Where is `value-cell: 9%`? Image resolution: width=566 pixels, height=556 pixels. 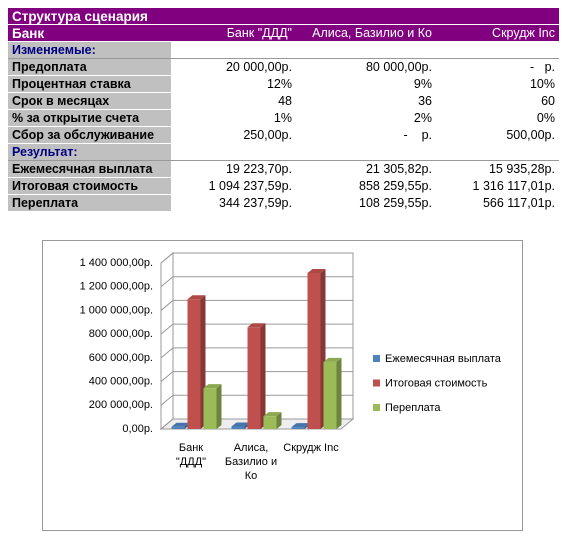
value-cell: 9% is located at coordinates (366, 84).